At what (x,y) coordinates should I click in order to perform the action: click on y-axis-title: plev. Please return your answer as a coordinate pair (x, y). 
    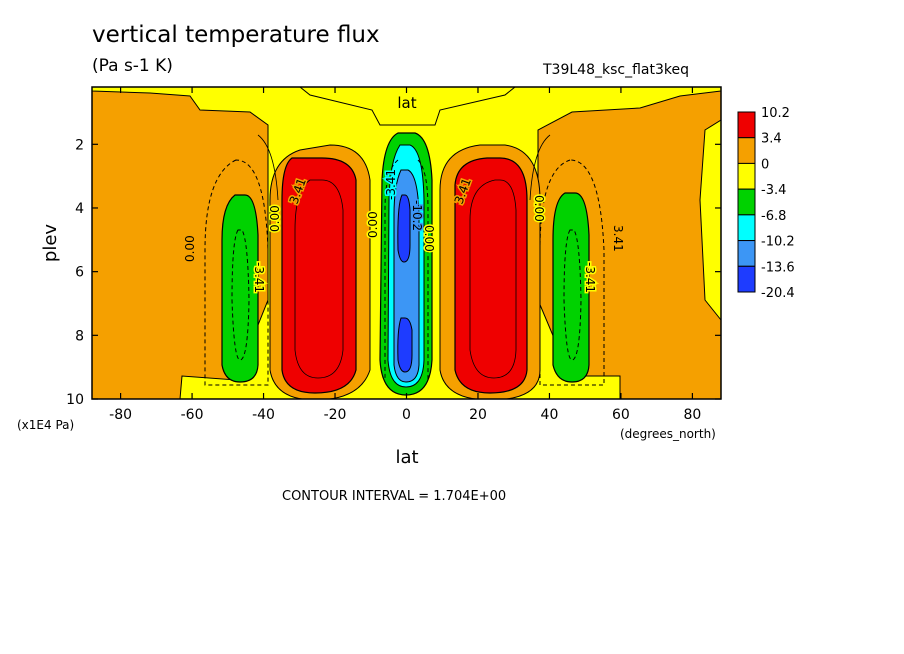
    Looking at the image, I should click on (50, 243).